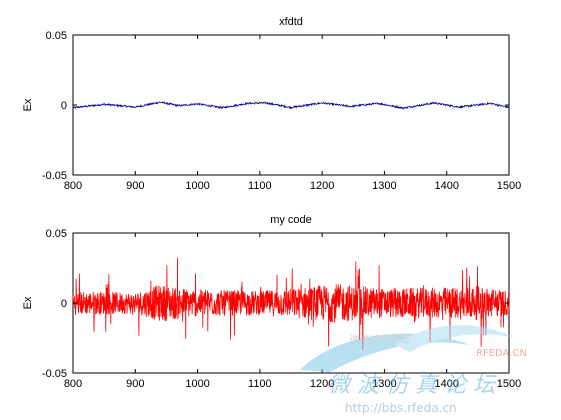 The image size is (561, 420). I want to click on chart-title: xfdtd, so click(291, 22).